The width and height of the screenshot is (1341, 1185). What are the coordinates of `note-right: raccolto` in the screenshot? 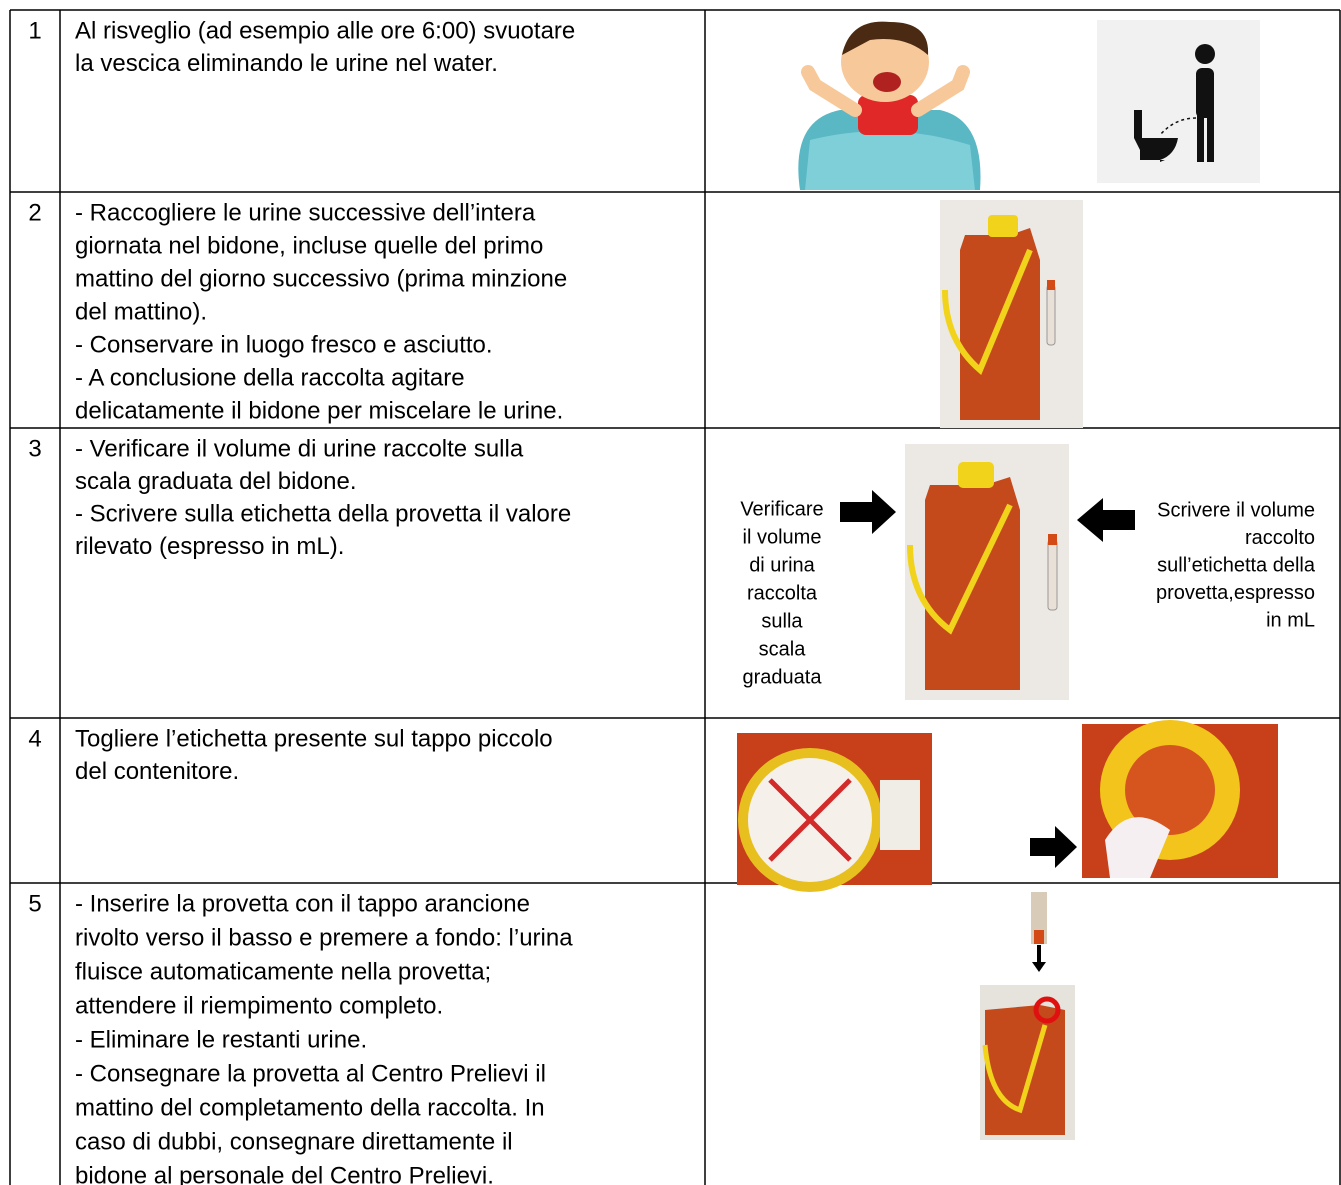 It's located at (1280, 538).